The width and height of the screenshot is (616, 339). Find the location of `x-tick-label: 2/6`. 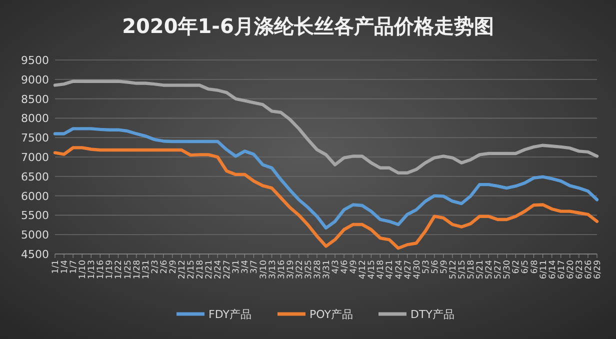

x-tick-label: 2/6 is located at coordinates (164, 267).